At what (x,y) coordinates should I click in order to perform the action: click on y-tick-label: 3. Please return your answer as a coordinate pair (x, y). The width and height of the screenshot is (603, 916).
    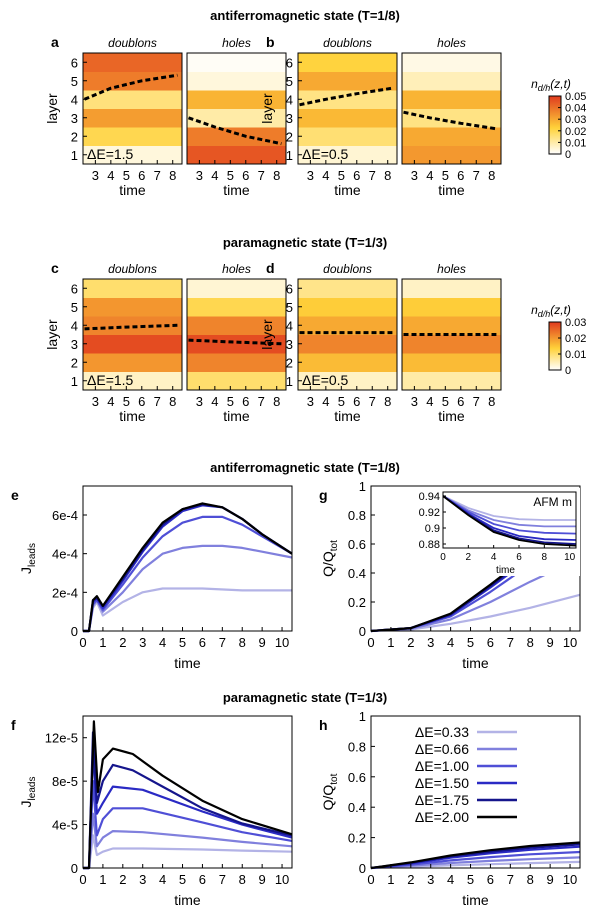
    Looking at the image, I should click on (289, 344).